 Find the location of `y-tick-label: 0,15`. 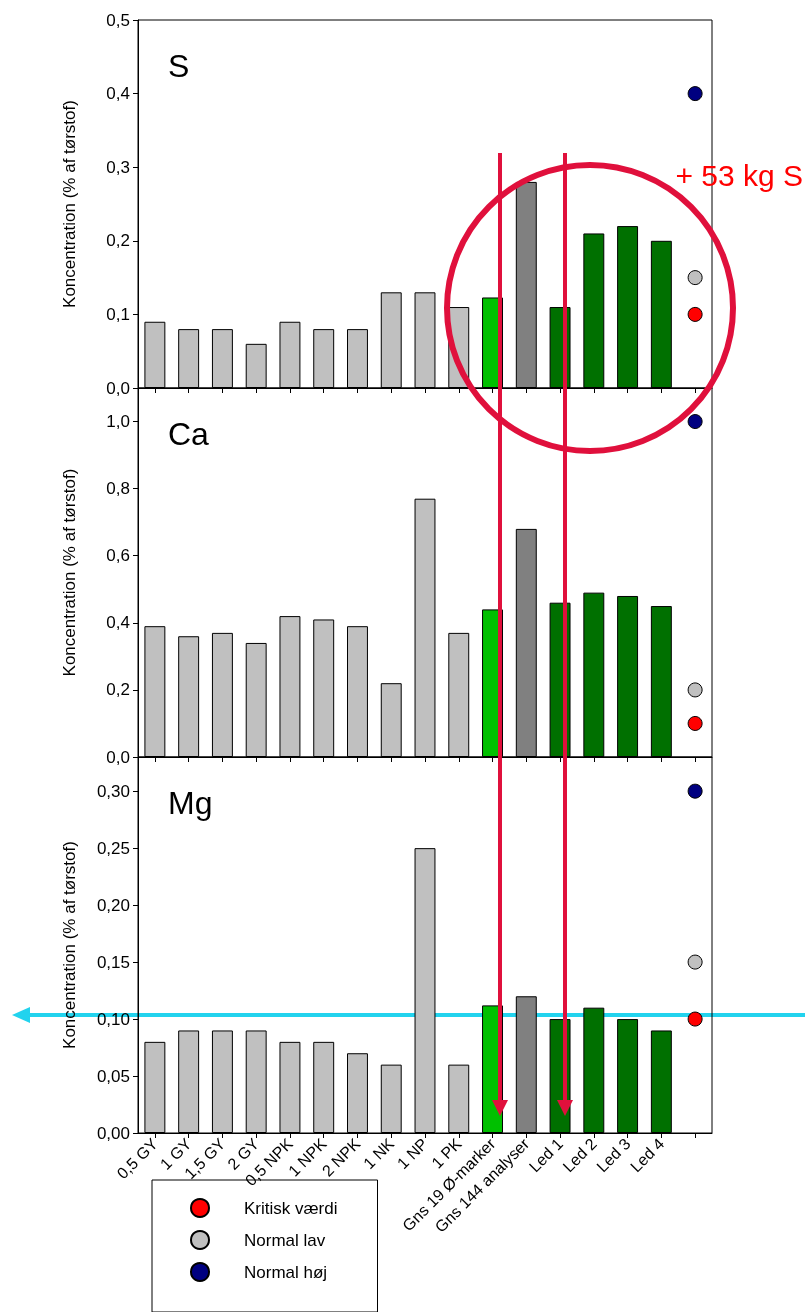

y-tick-label: 0,15 is located at coordinates (113, 962).